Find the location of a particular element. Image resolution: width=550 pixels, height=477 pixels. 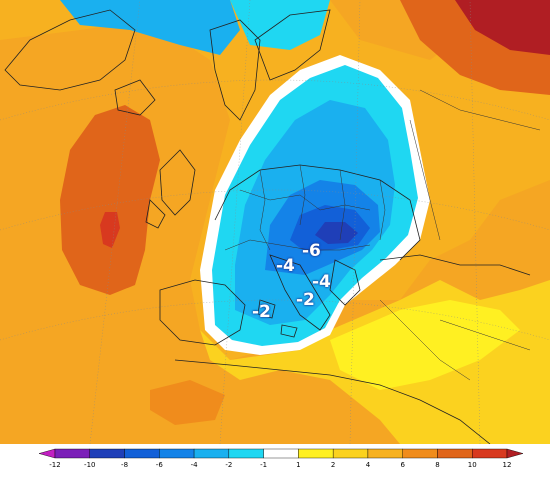

colorbar-tick-label: 4 is located at coordinates (368, 465).